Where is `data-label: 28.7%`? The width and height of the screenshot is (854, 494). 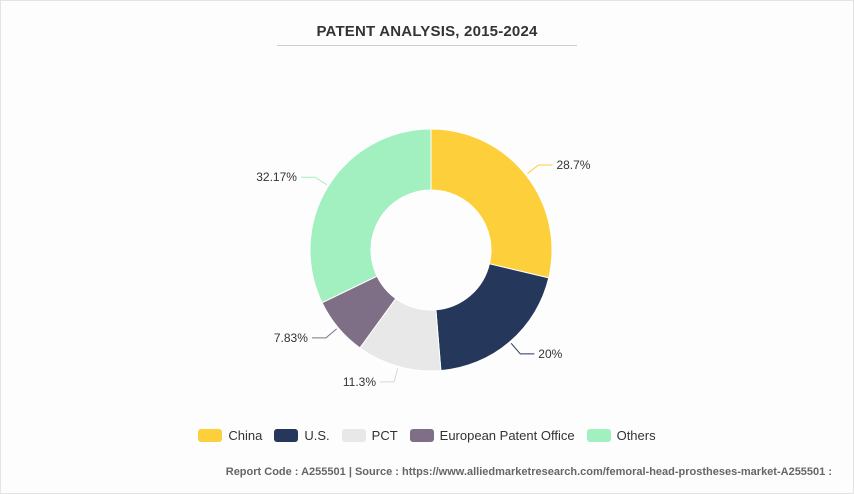 data-label: 28.7% is located at coordinates (573, 165).